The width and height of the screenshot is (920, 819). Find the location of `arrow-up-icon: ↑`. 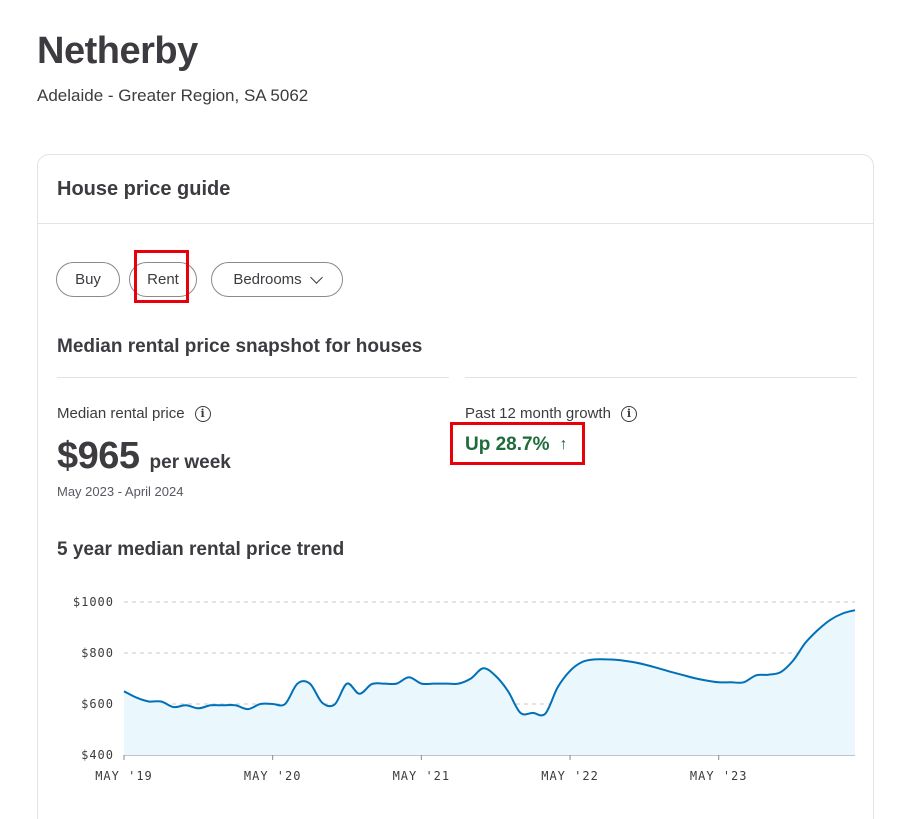

arrow-up-icon: ↑ is located at coordinates (563, 444).